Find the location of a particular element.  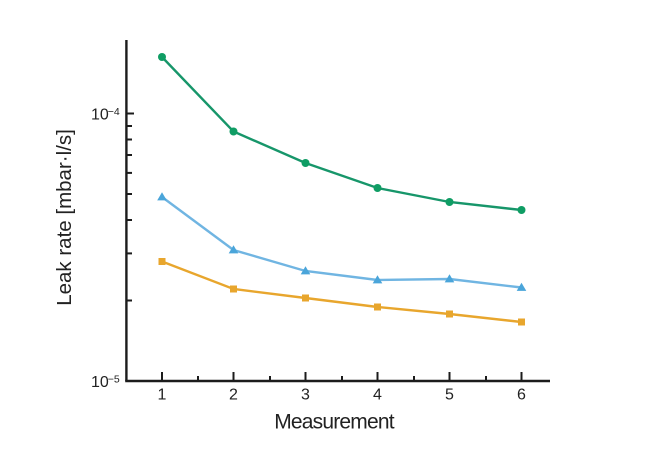

svg-text: 2 is located at coordinates (233, 395).